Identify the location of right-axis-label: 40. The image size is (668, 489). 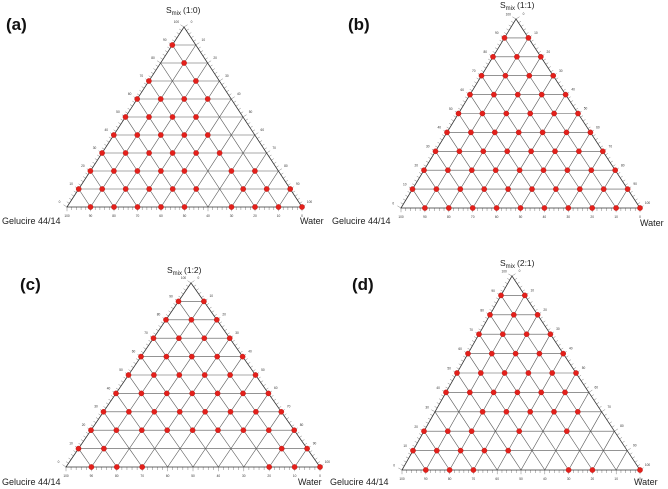
(239, 94).